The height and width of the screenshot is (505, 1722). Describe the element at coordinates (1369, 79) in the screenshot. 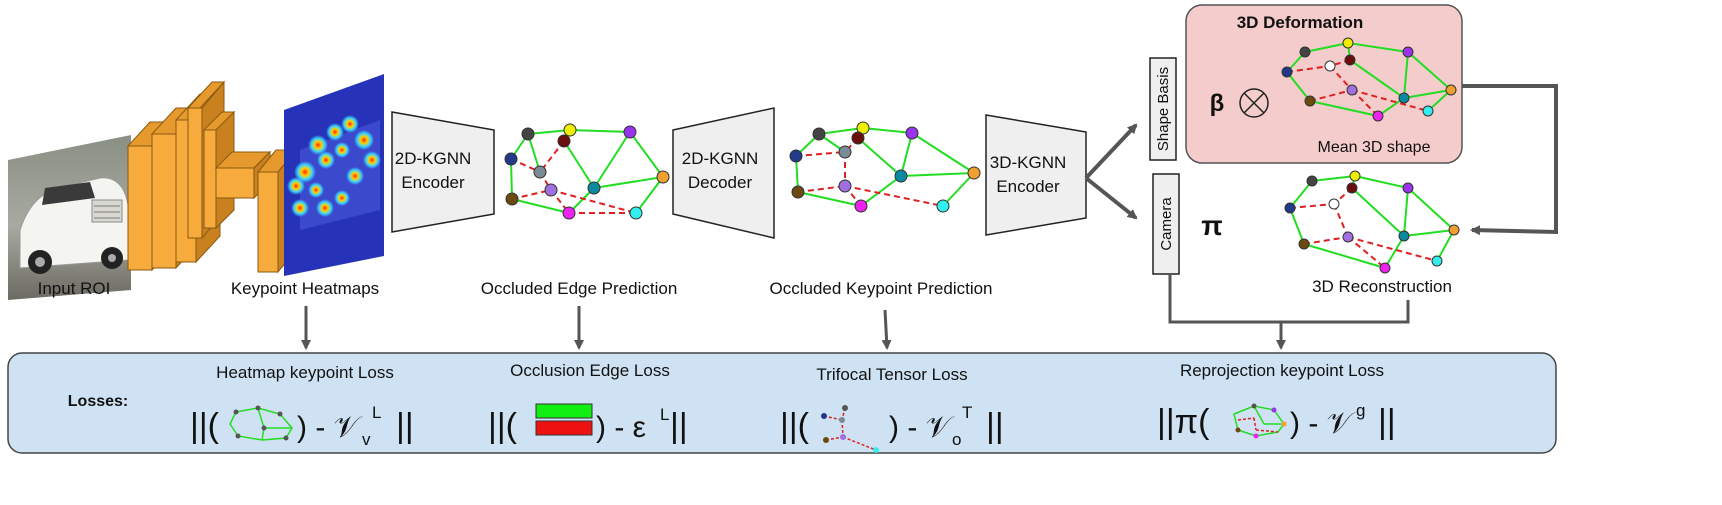

I see `mean-3d-shape-graph` at that location.